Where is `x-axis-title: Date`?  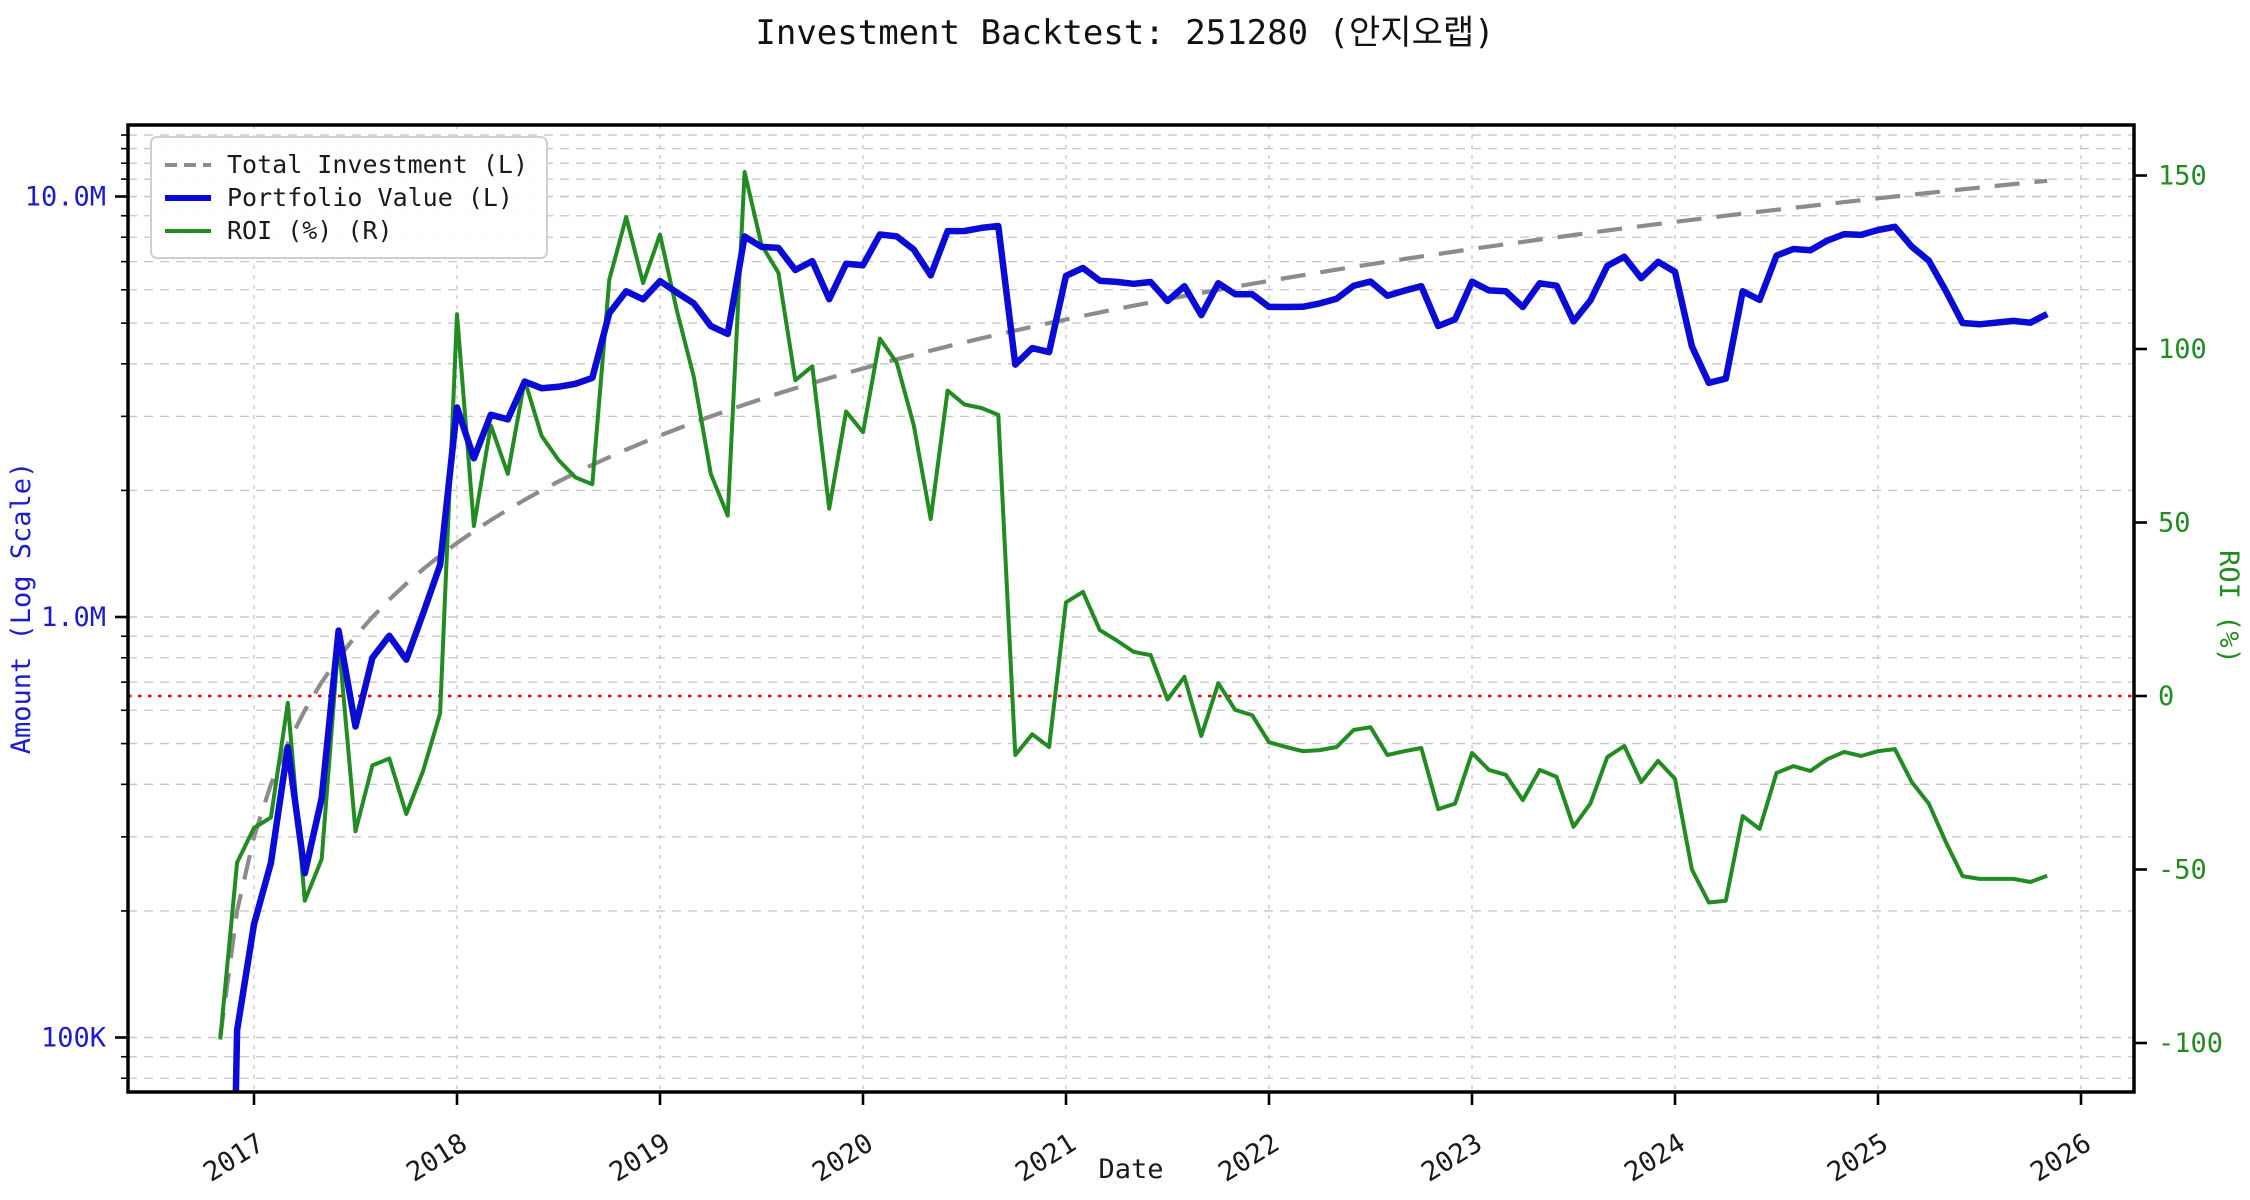 x-axis-title: Date is located at coordinates (1130, 1169).